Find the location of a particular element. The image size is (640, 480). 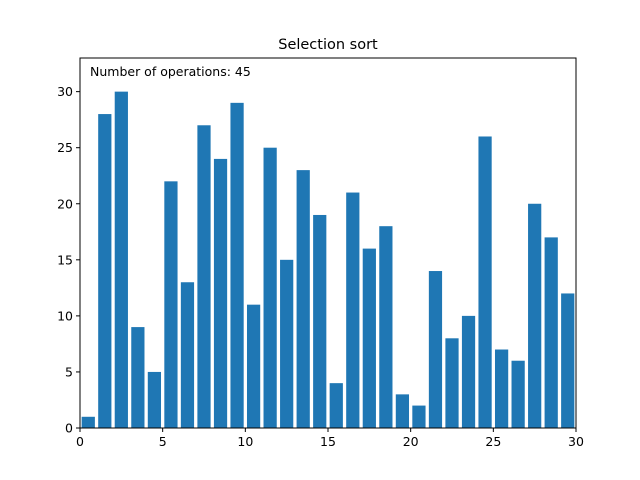

x-tick-label-30: 30 is located at coordinates (576, 441).